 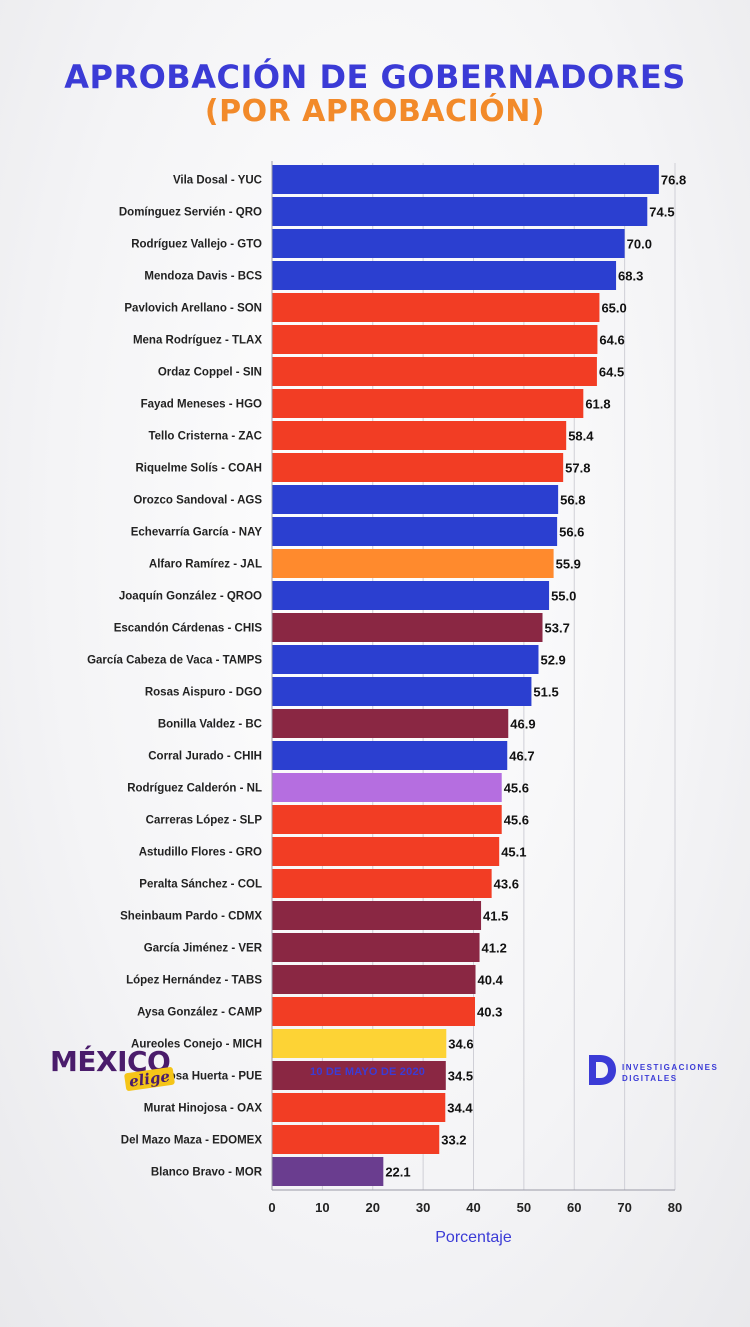 What do you see at coordinates (489, 1012) in the screenshot?
I see `data-label: 40.3` at bounding box center [489, 1012].